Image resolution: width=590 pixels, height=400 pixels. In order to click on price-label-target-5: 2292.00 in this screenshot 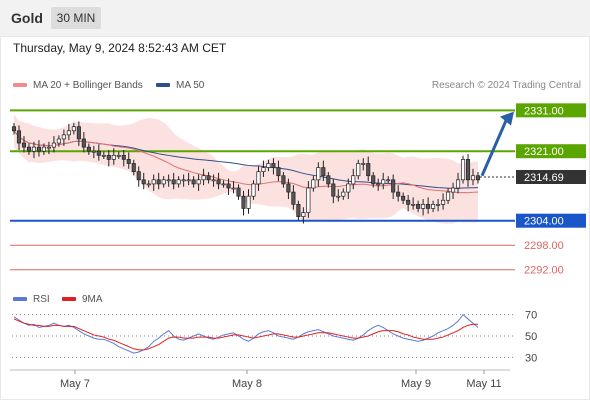, I will do `click(544, 271)`.